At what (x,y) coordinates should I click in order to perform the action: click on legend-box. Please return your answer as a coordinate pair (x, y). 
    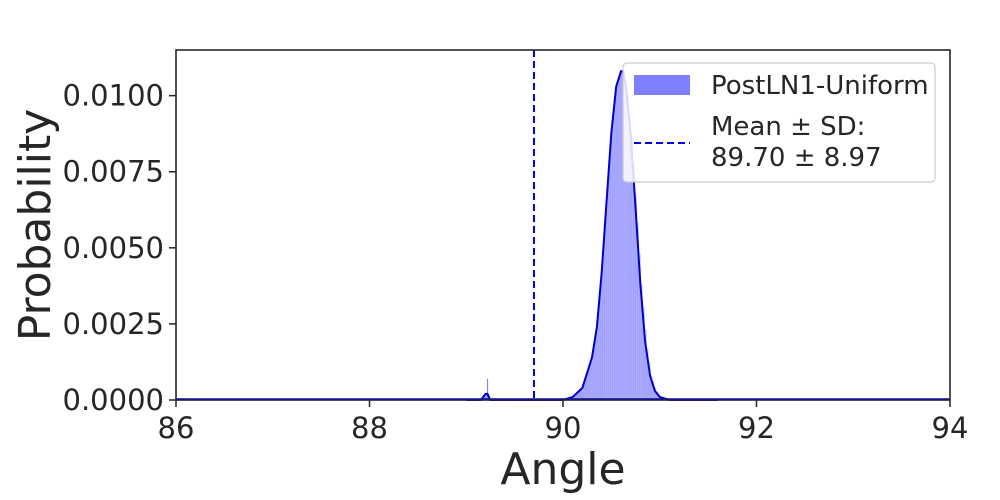
    Looking at the image, I should click on (779, 122).